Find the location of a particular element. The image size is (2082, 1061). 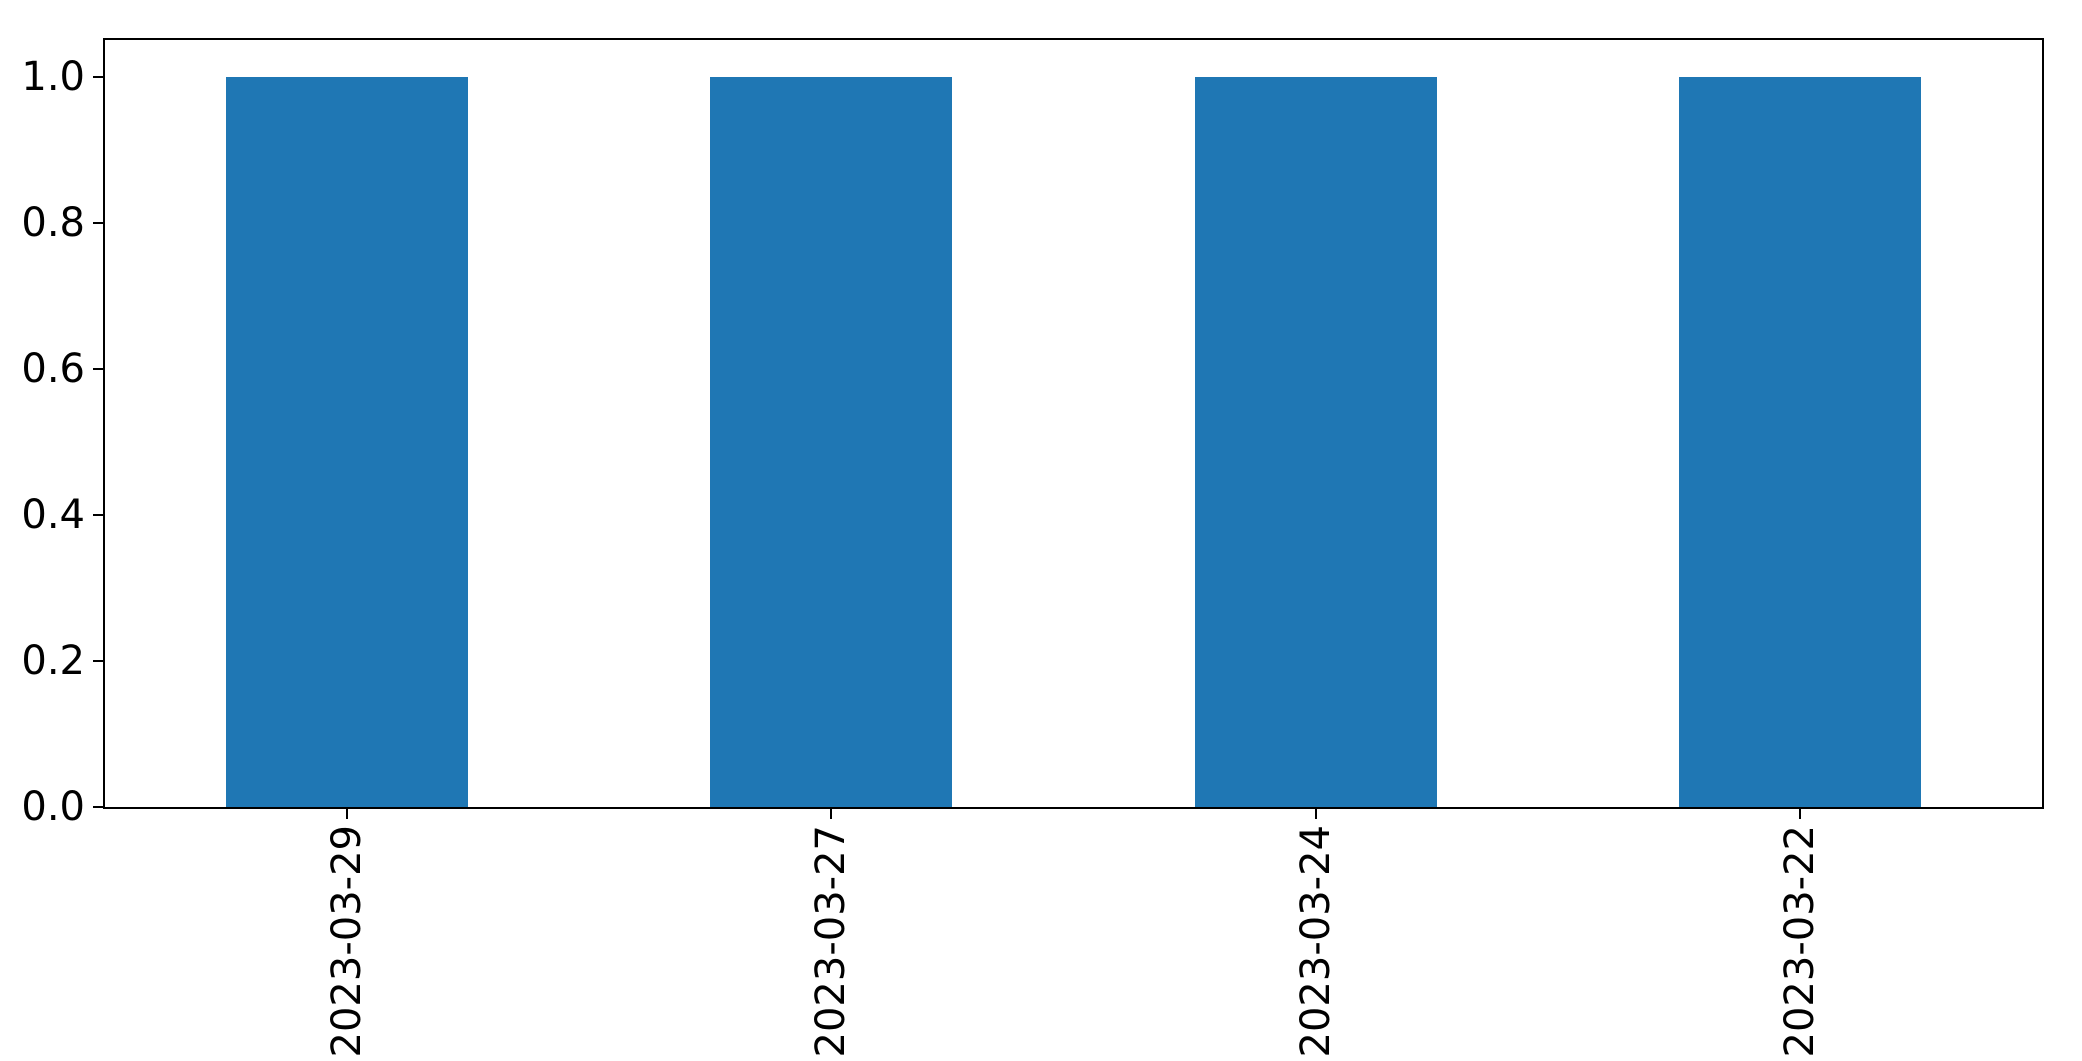

y-tick-label: 0.2 is located at coordinates (53, 660).